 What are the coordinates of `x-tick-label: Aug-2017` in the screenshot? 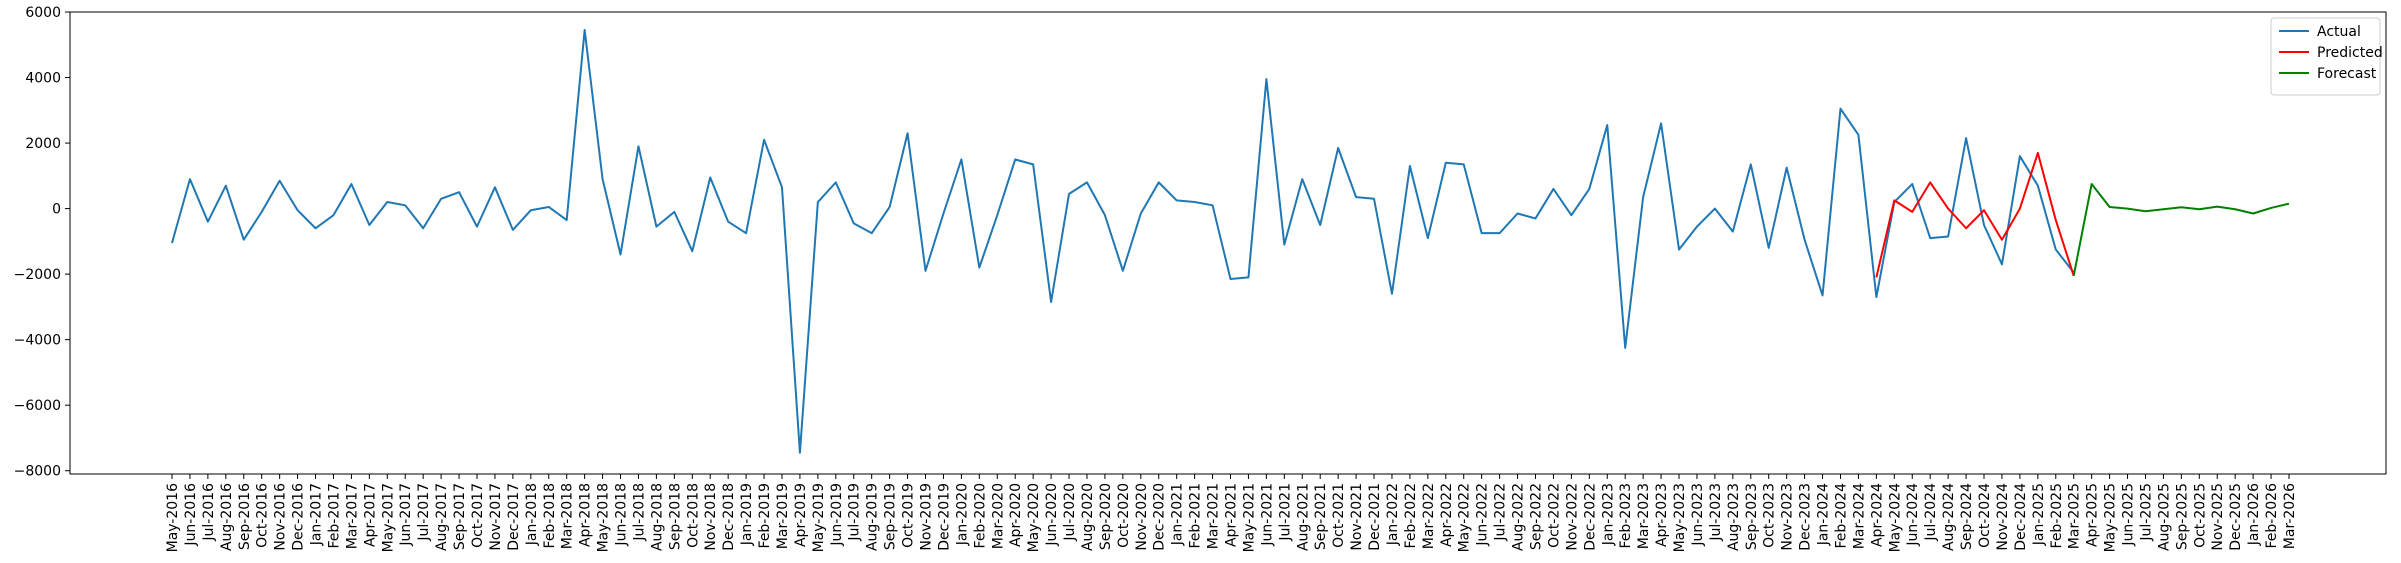 It's located at (442, 517).